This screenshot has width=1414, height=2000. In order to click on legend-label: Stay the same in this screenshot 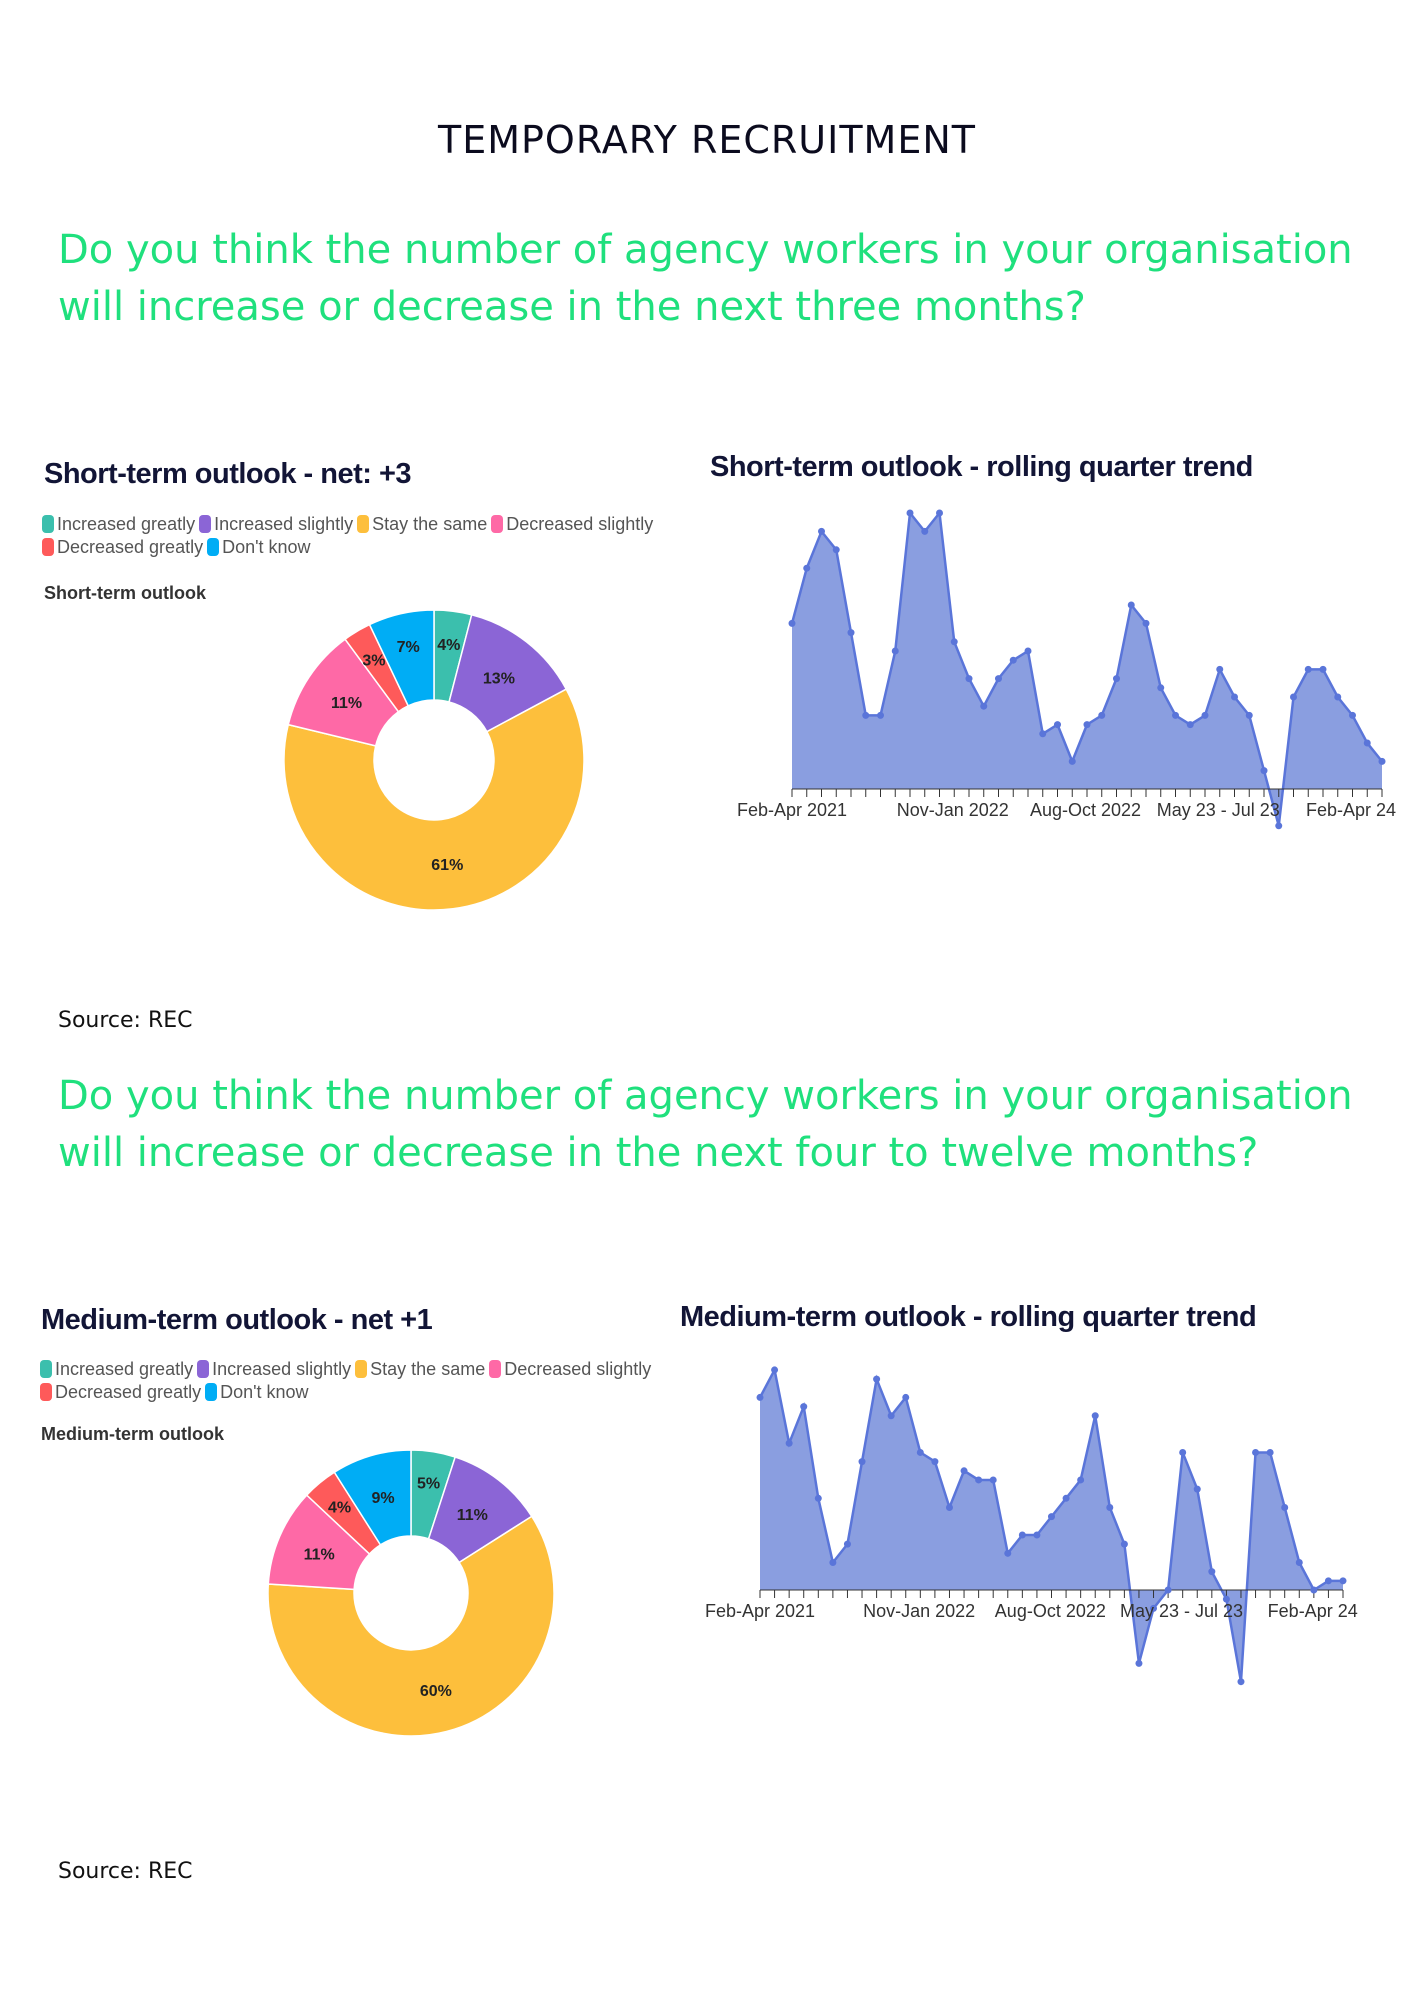, I will do `click(428, 1369)`.